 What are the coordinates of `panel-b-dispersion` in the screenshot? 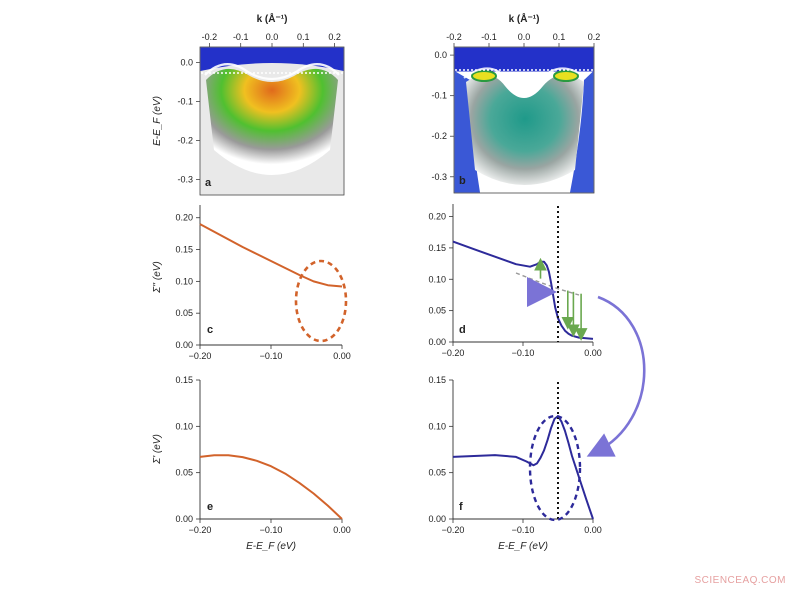 It's located at (525, 78).